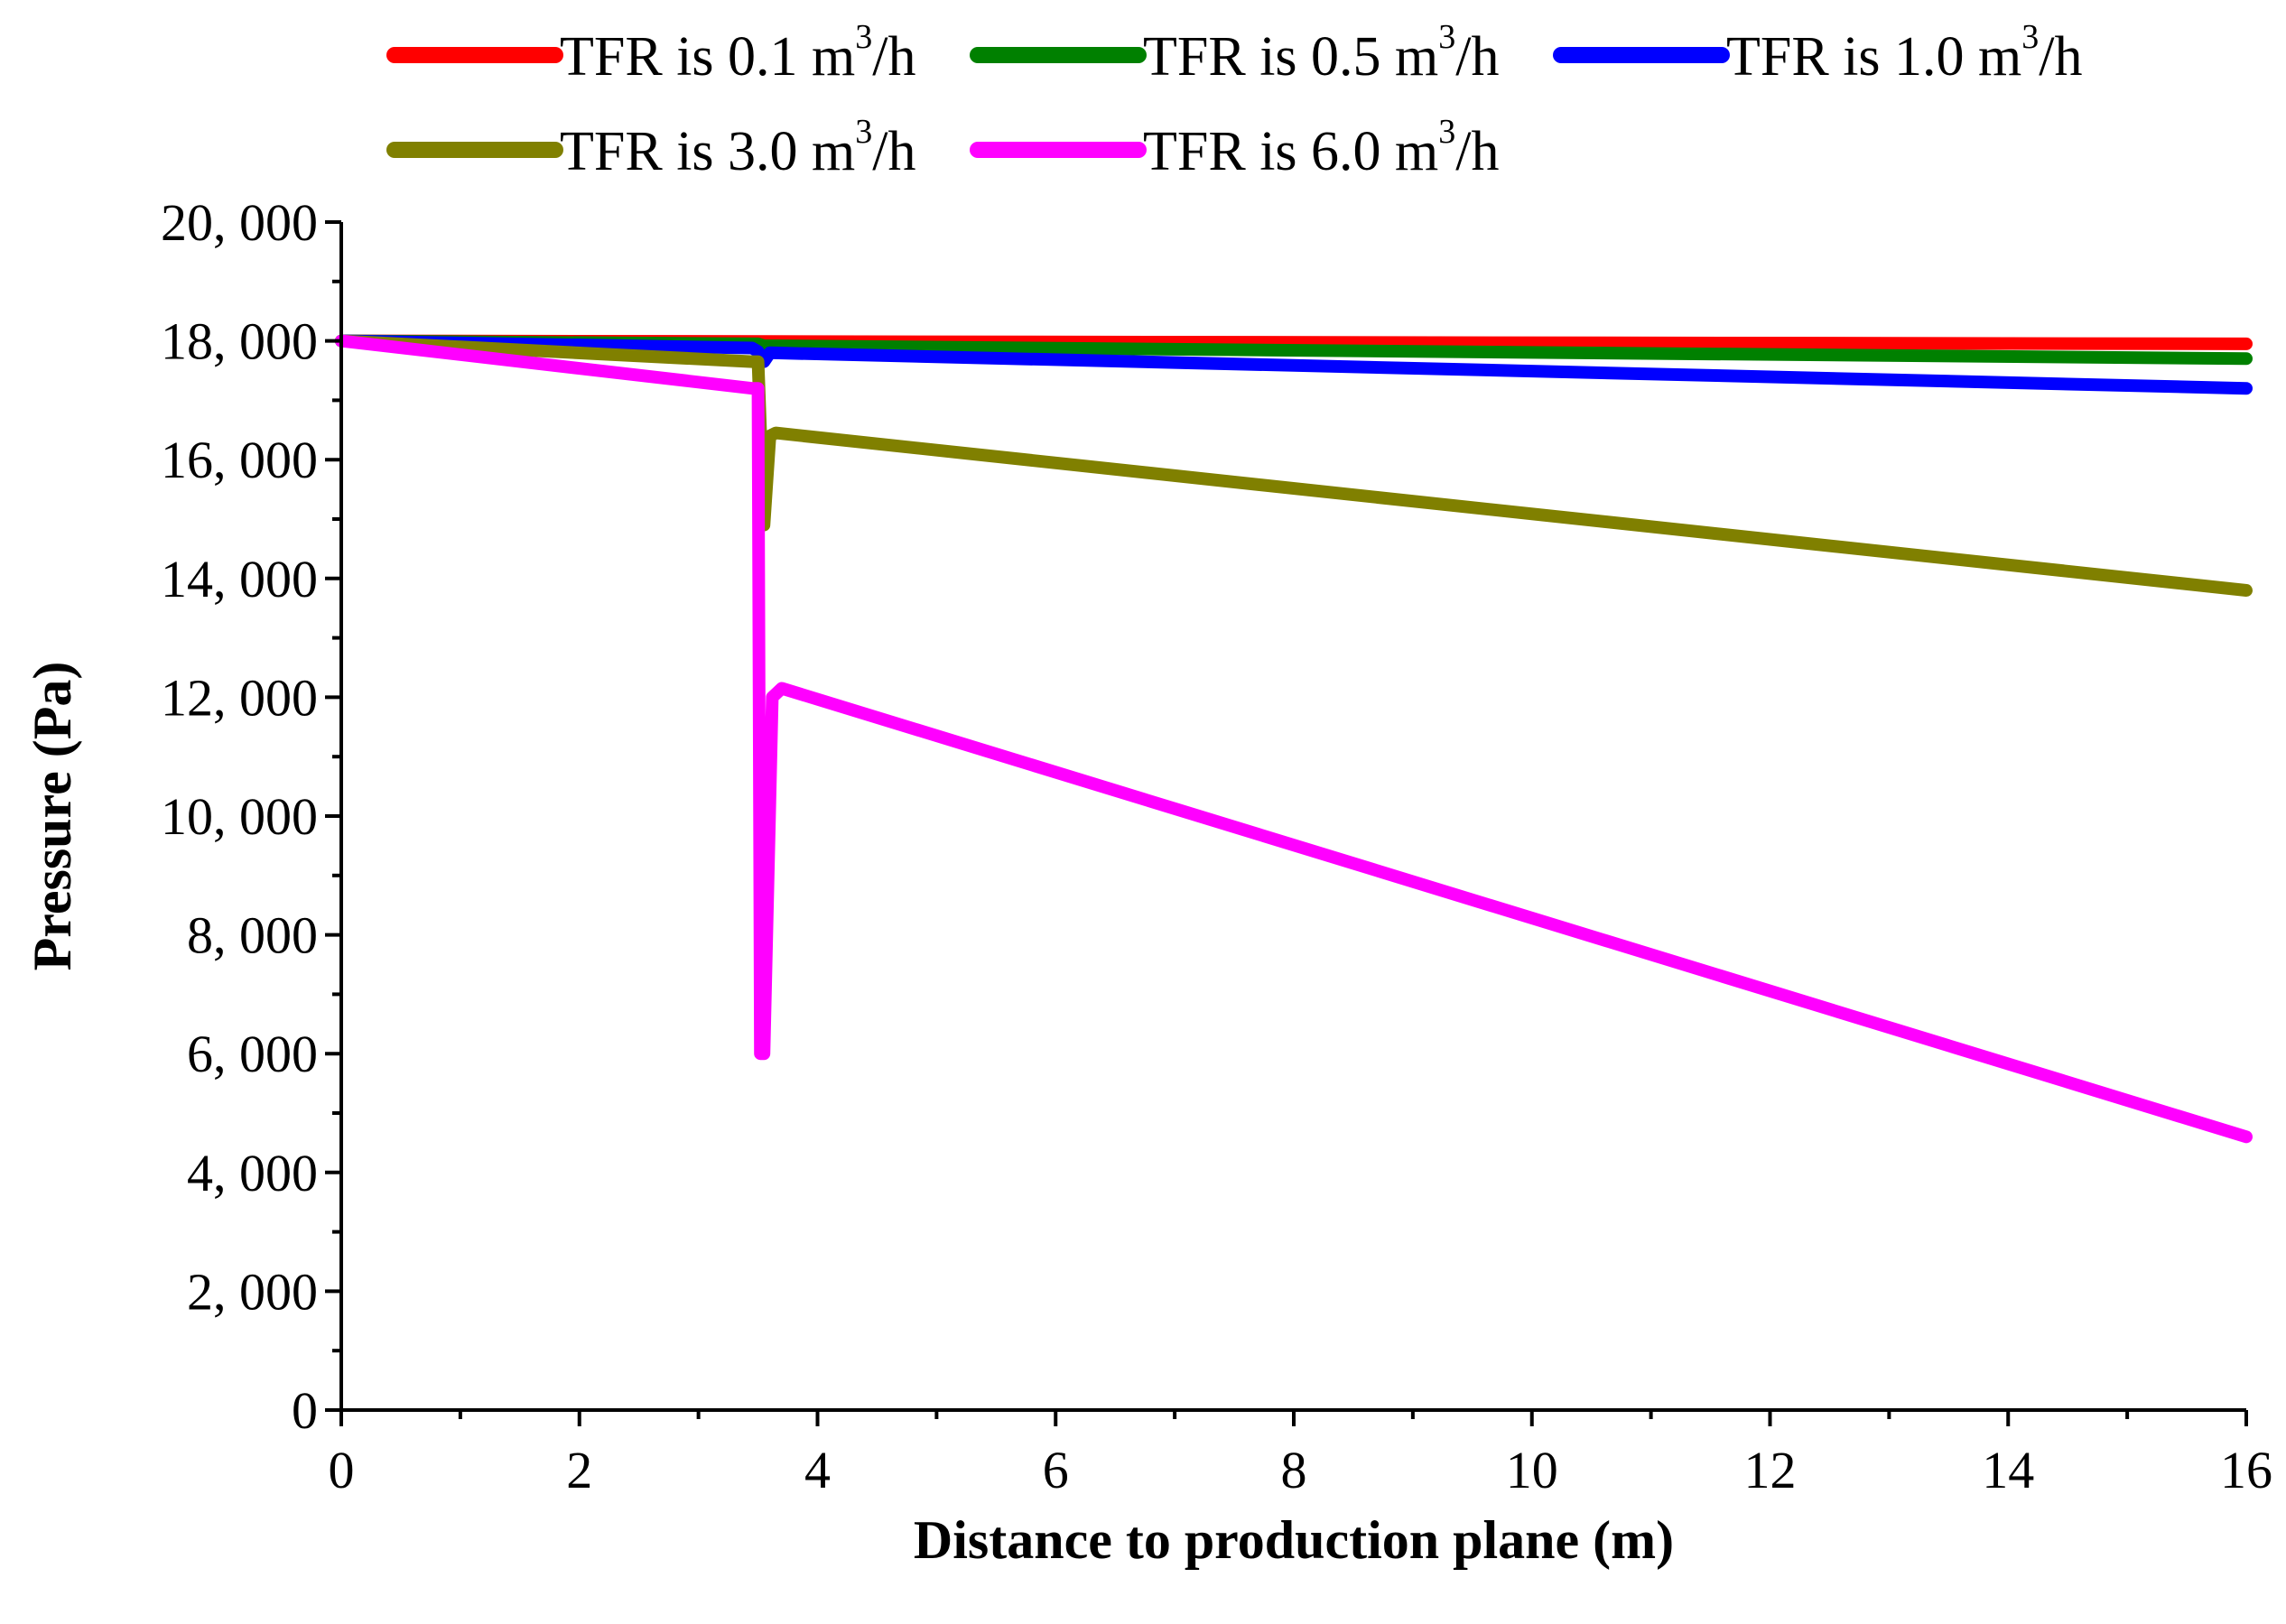  Describe the element at coordinates (239, 816) in the screenshot. I see `y-tick-label: 10, 000` at that location.